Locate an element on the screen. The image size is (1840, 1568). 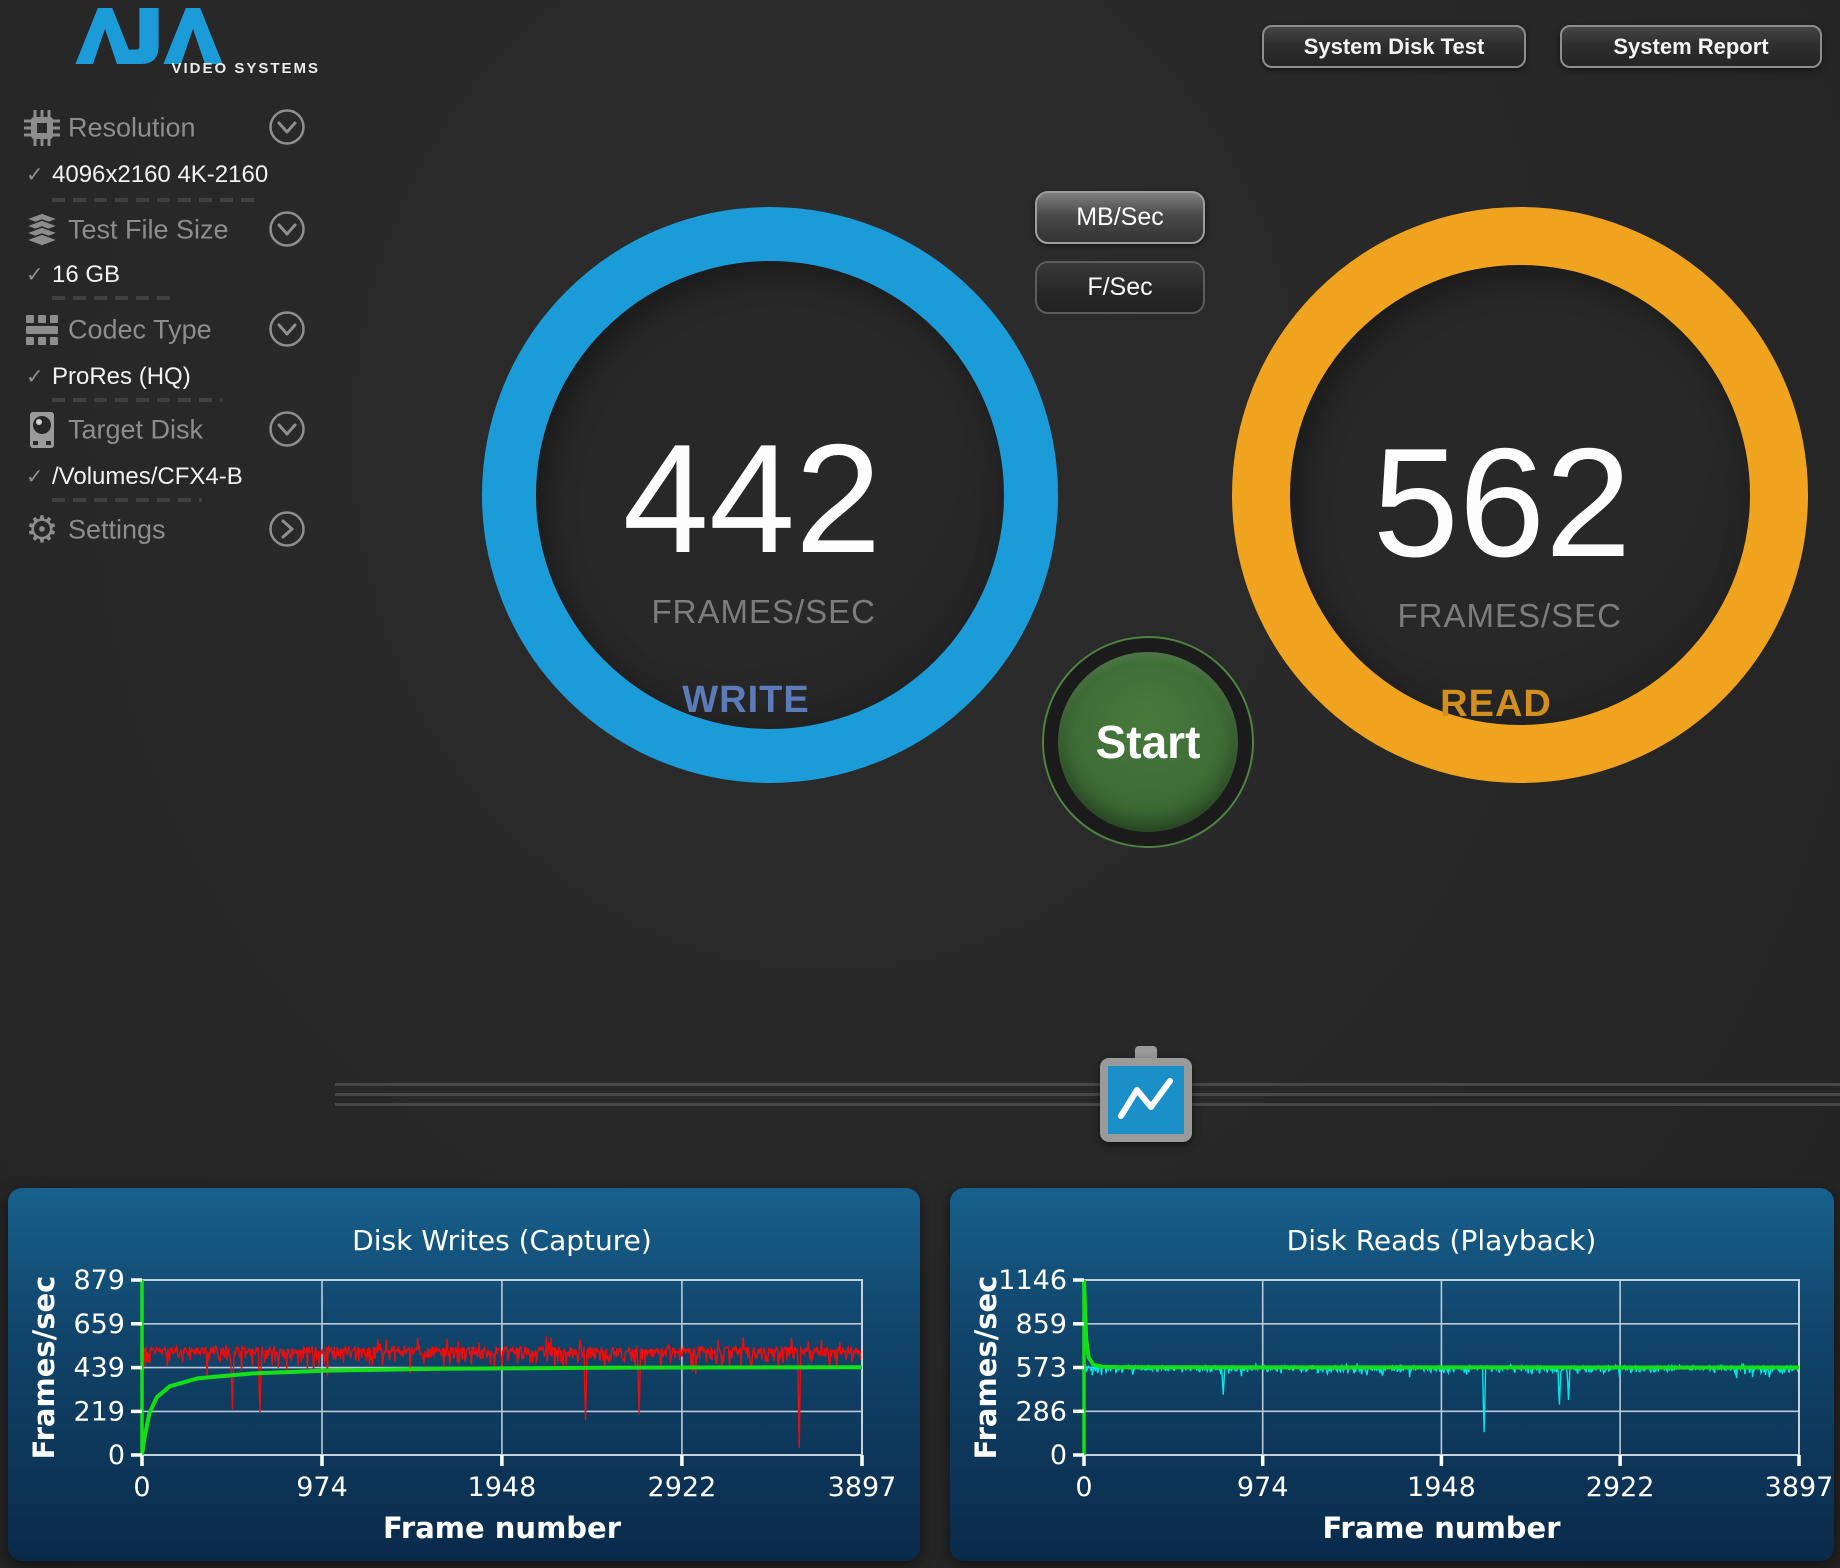
read-gauge-face: 562 FRAMES/SEC READ is located at coordinates (1520, 495).